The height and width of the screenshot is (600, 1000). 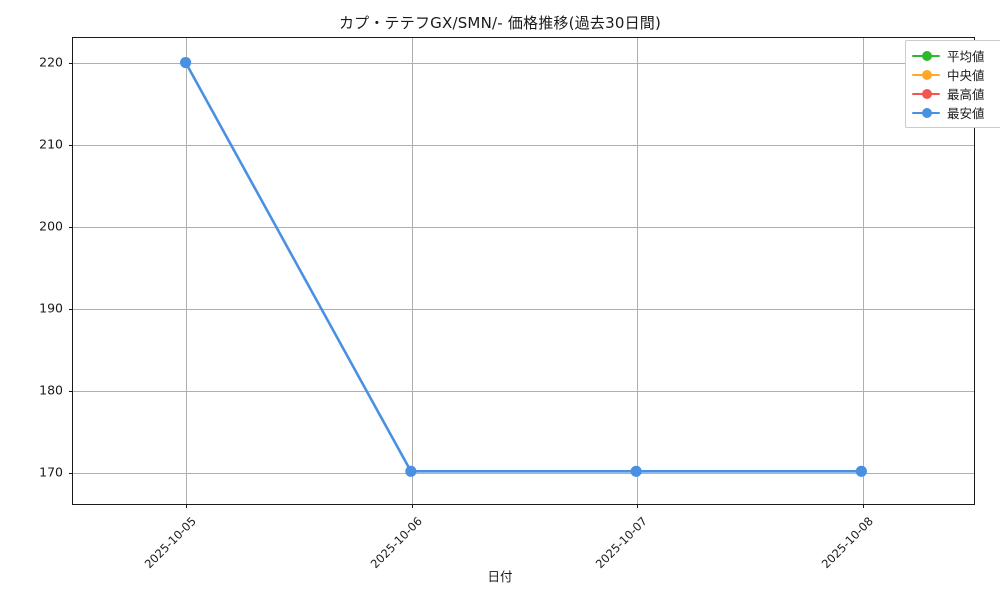 What do you see at coordinates (51, 226) in the screenshot?
I see `y-tick-label: 200` at bounding box center [51, 226].